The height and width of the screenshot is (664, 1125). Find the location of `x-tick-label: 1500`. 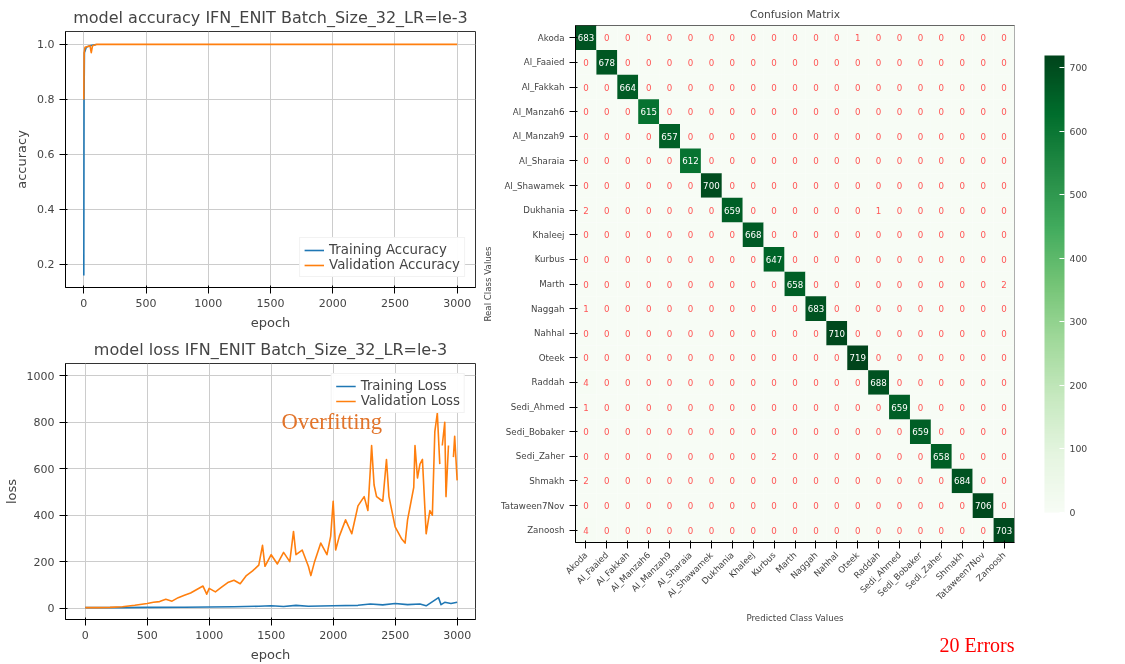

x-tick-label: 1500 is located at coordinates (270, 303).